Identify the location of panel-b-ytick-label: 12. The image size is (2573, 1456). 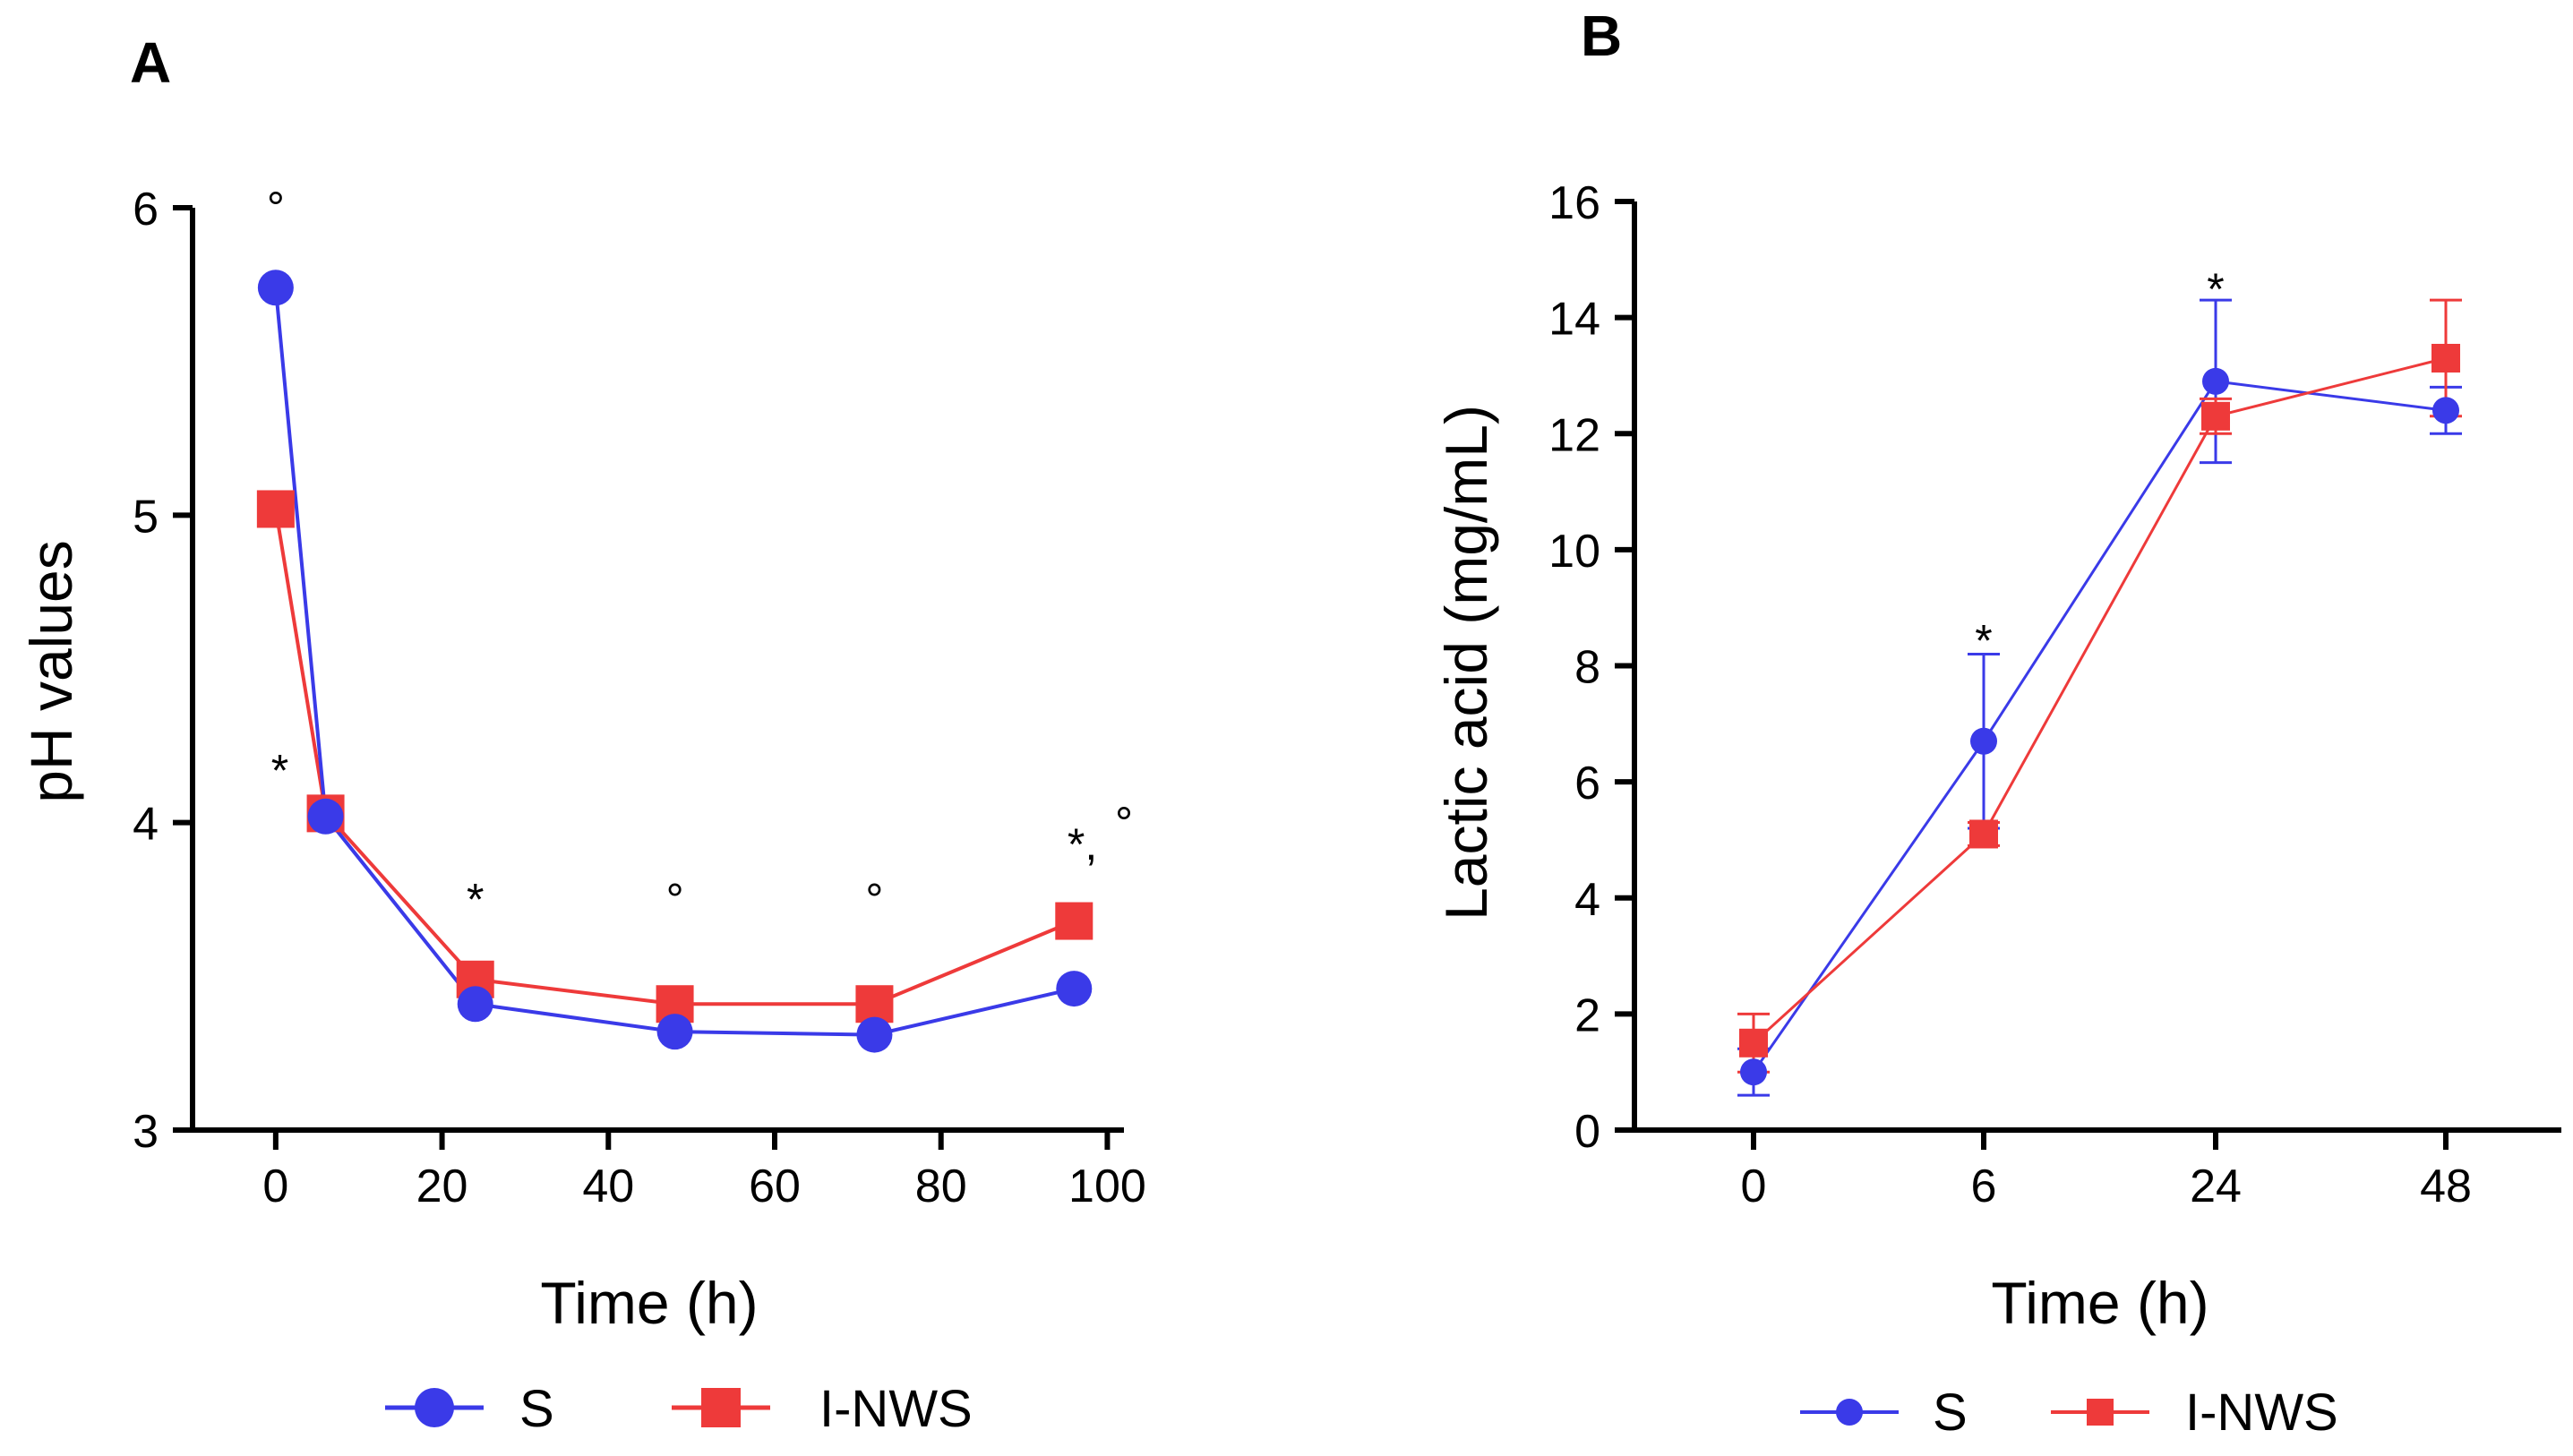
(1574, 435).